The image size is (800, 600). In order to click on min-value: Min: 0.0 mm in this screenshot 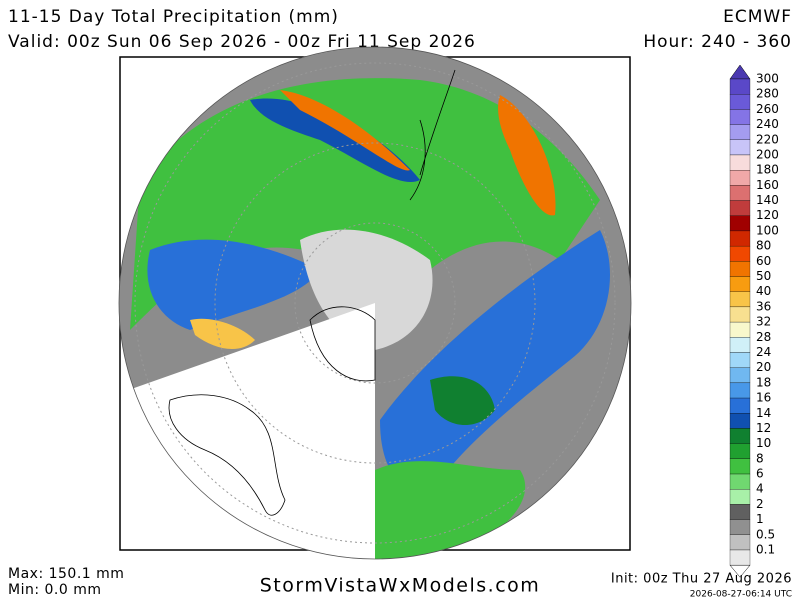, I will do `click(55, 590)`.